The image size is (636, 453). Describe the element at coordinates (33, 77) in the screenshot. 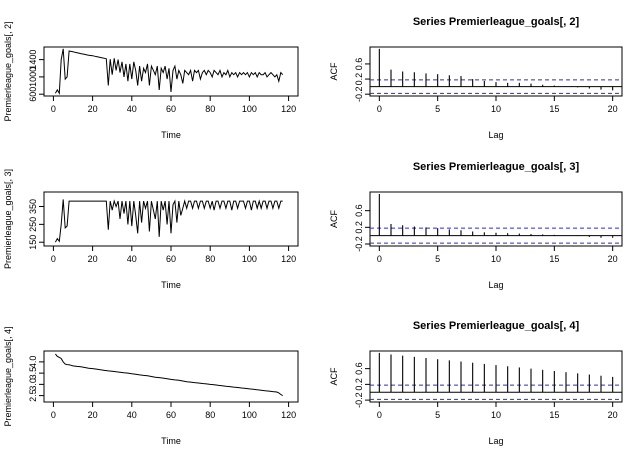

I see `y-tick-label: 1000` at that location.